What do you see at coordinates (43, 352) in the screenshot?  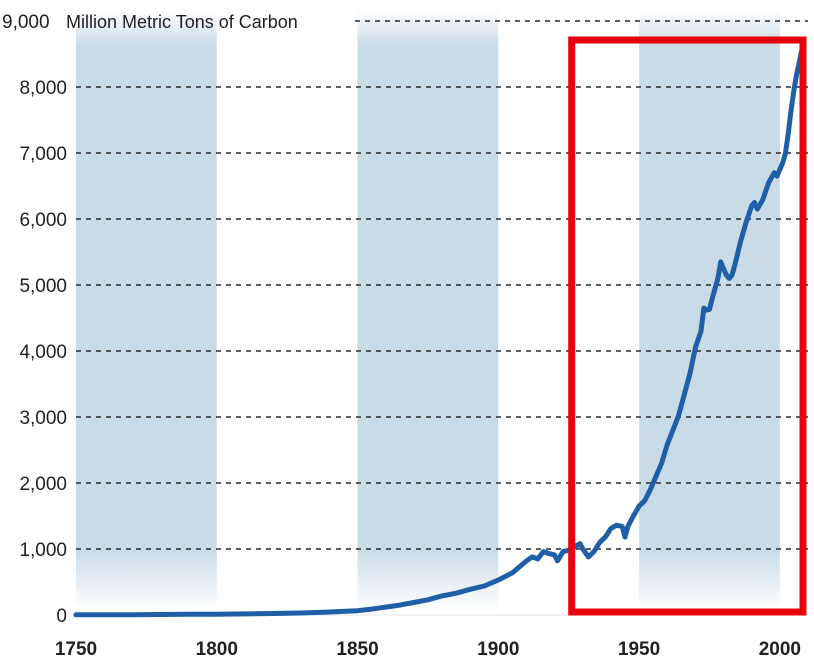 I see `y-tick-label: 4,000` at bounding box center [43, 352].